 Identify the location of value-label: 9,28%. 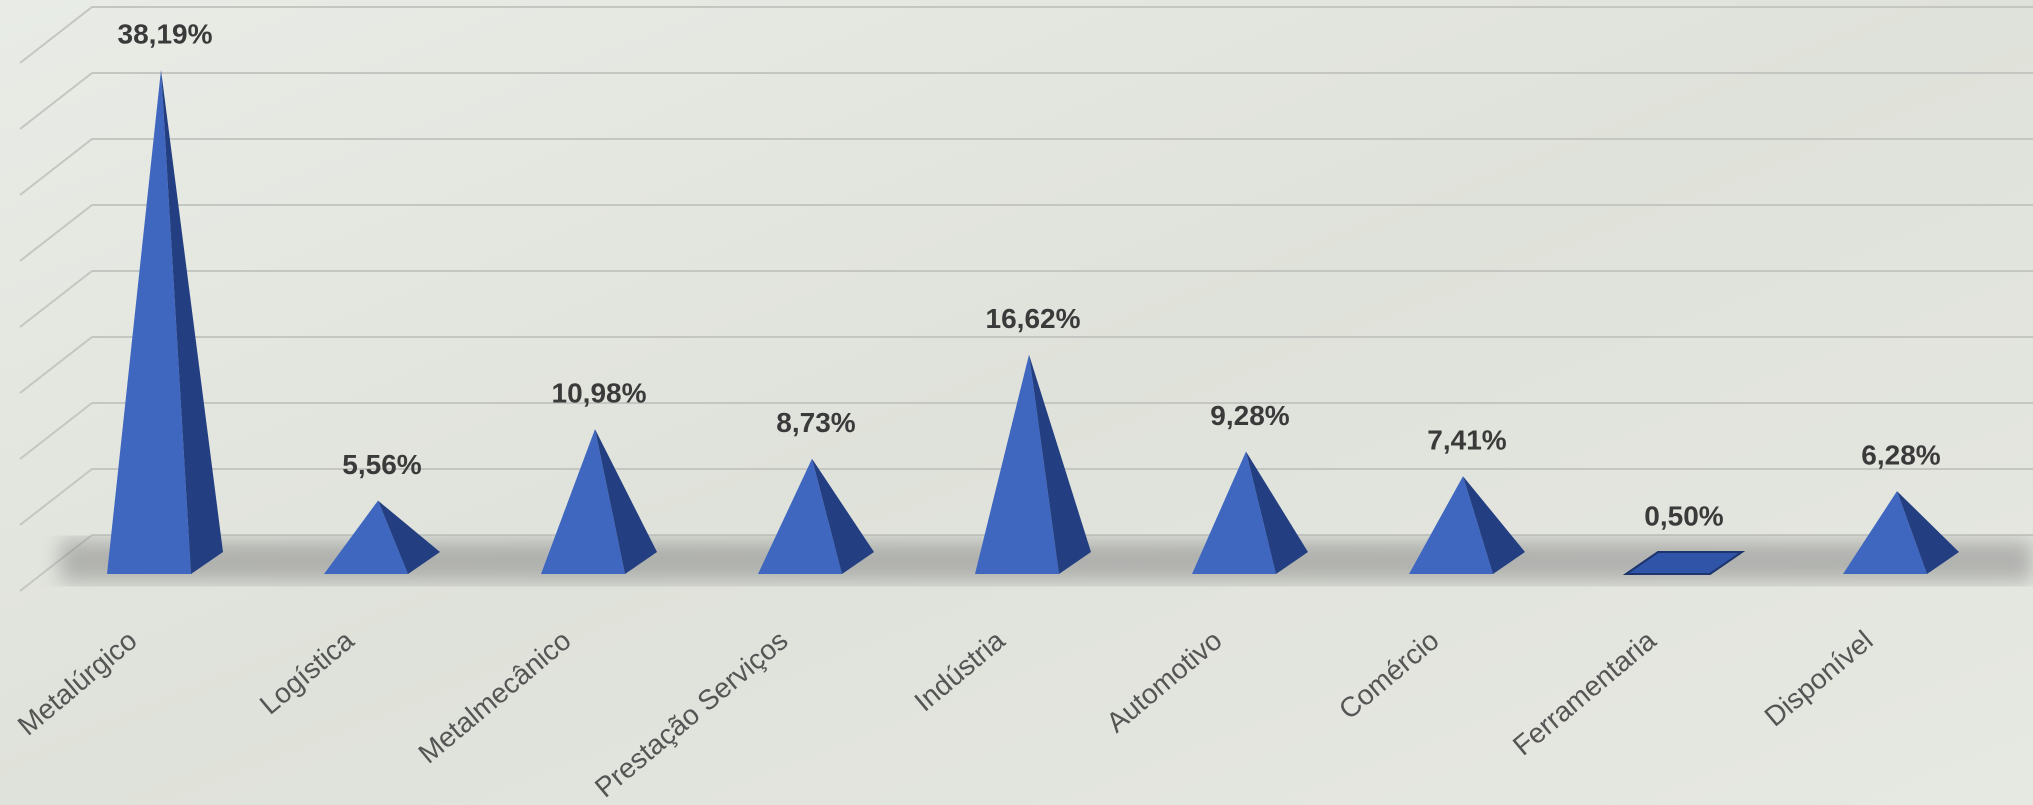
(1249, 415).